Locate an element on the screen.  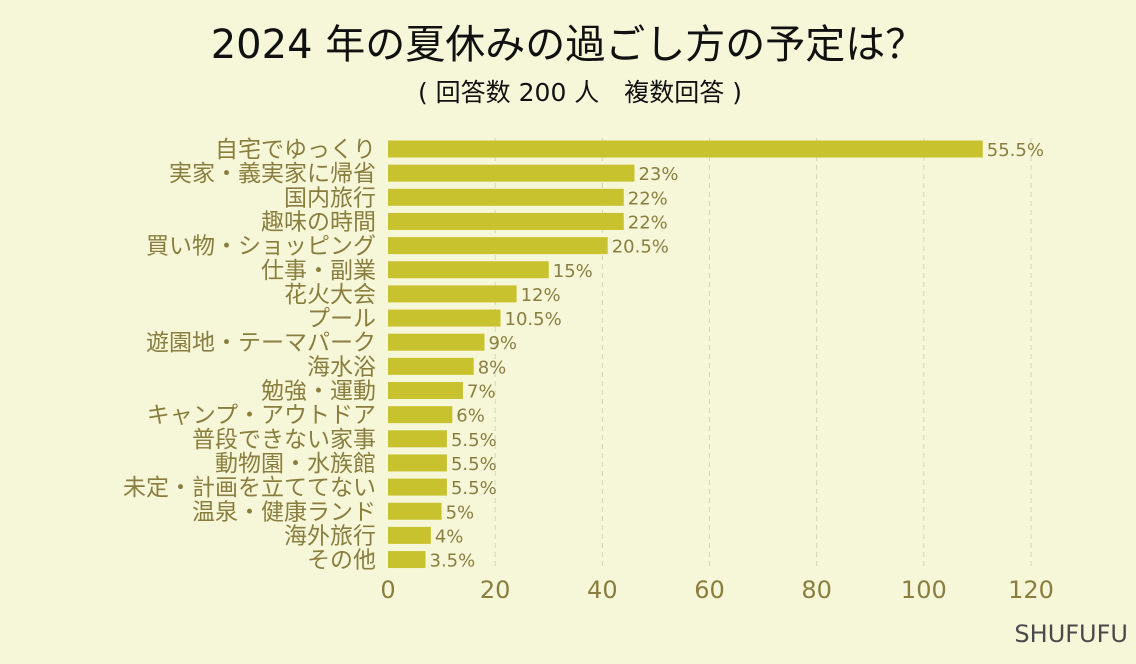
x-tick-label: 120 is located at coordinates (1031, 590).